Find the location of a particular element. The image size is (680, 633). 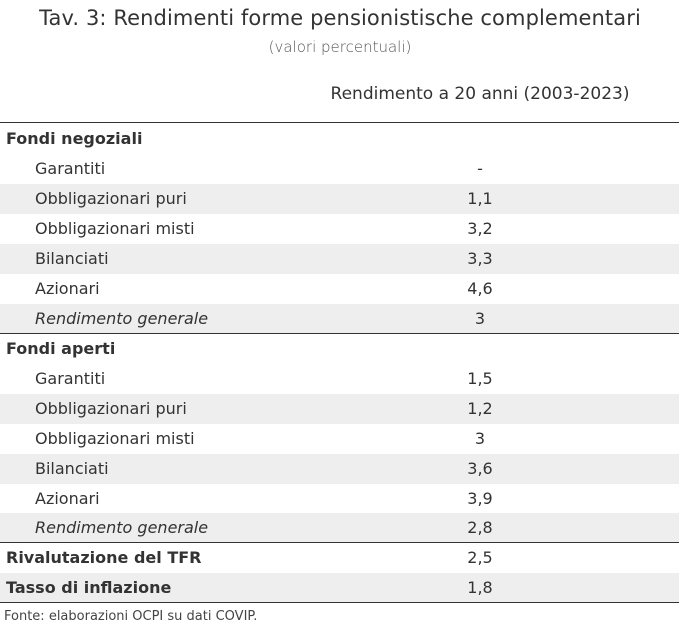

table-row: Rendimento generale 2,8 is located at coordinates (339, 528).